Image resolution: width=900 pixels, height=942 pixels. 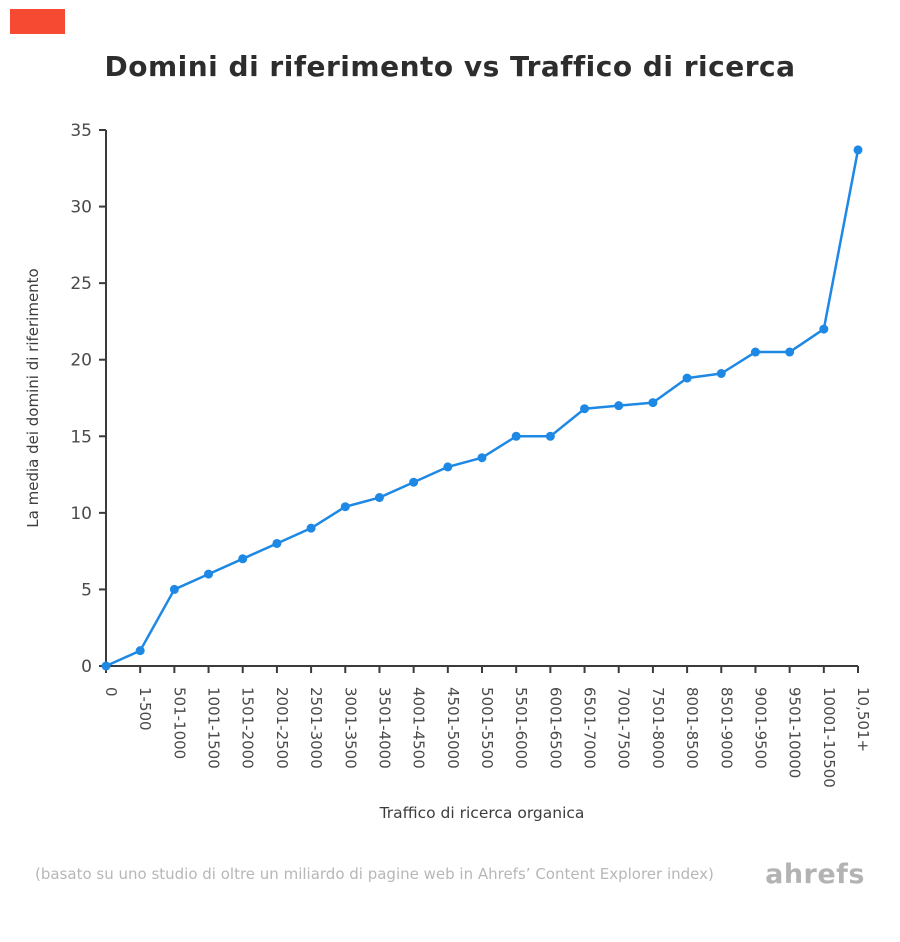 I want to click on x-tick-label: 4001-4500, so click(x=419, y=728).